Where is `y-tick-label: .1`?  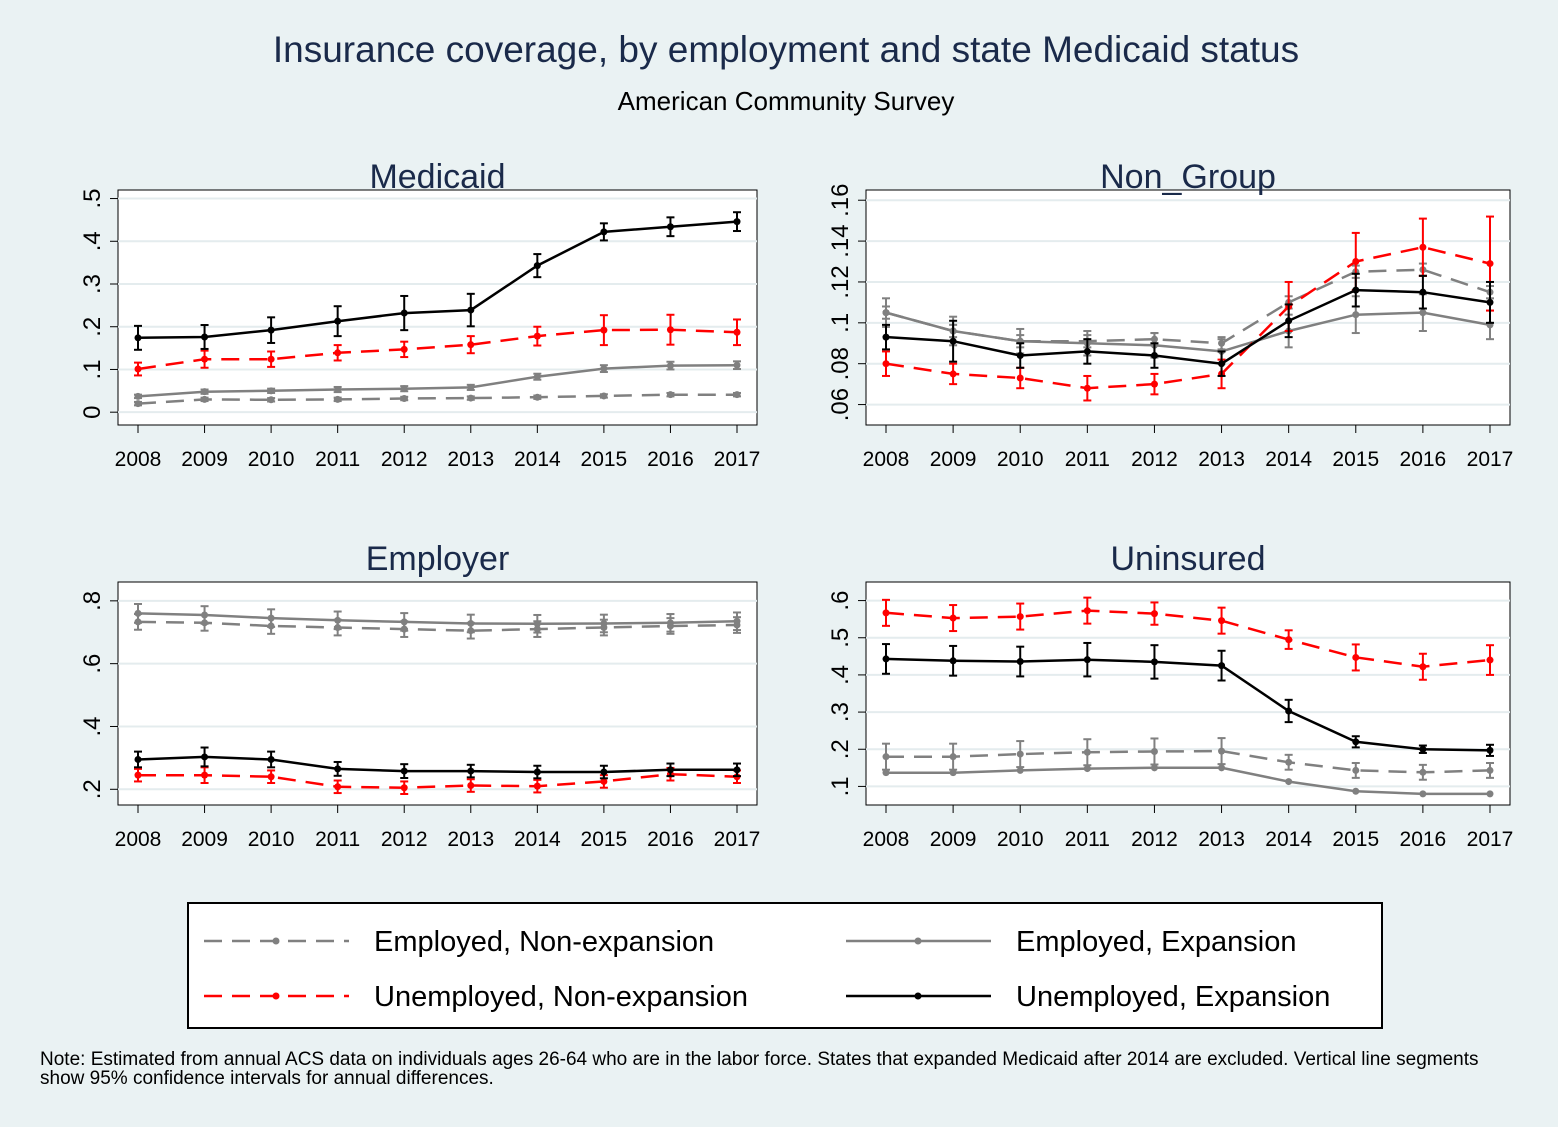 y-tick-label: .1 is located at coordinates (92, 369).